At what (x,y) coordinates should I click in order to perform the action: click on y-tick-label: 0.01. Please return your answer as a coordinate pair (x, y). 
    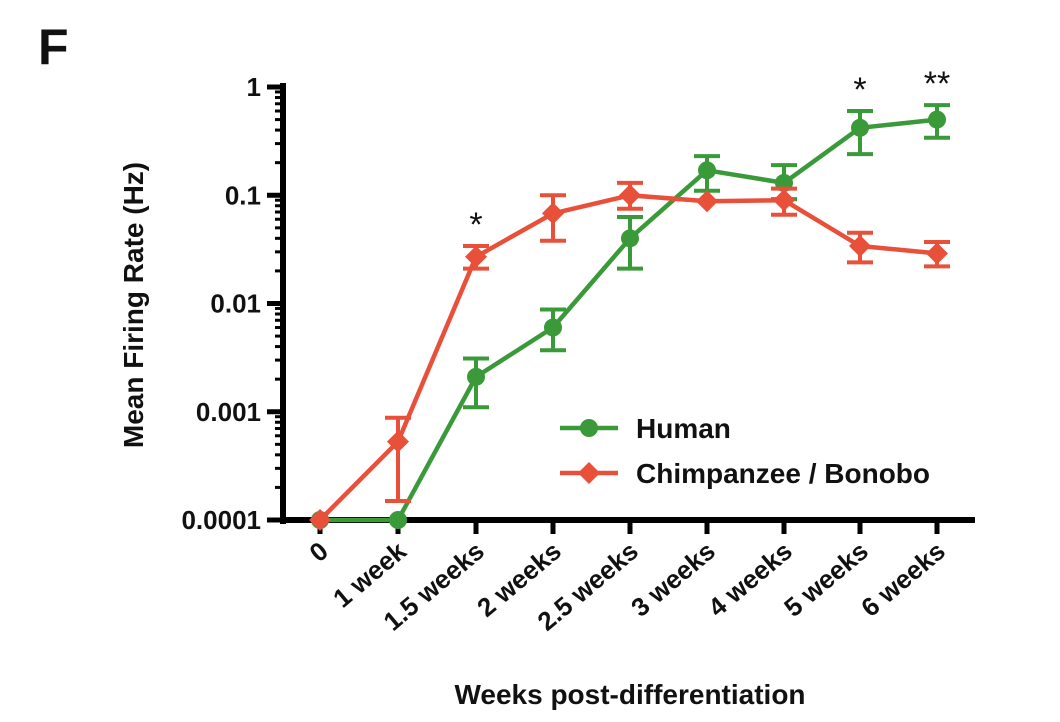
    Looking at the image, I should click on (235, 304).